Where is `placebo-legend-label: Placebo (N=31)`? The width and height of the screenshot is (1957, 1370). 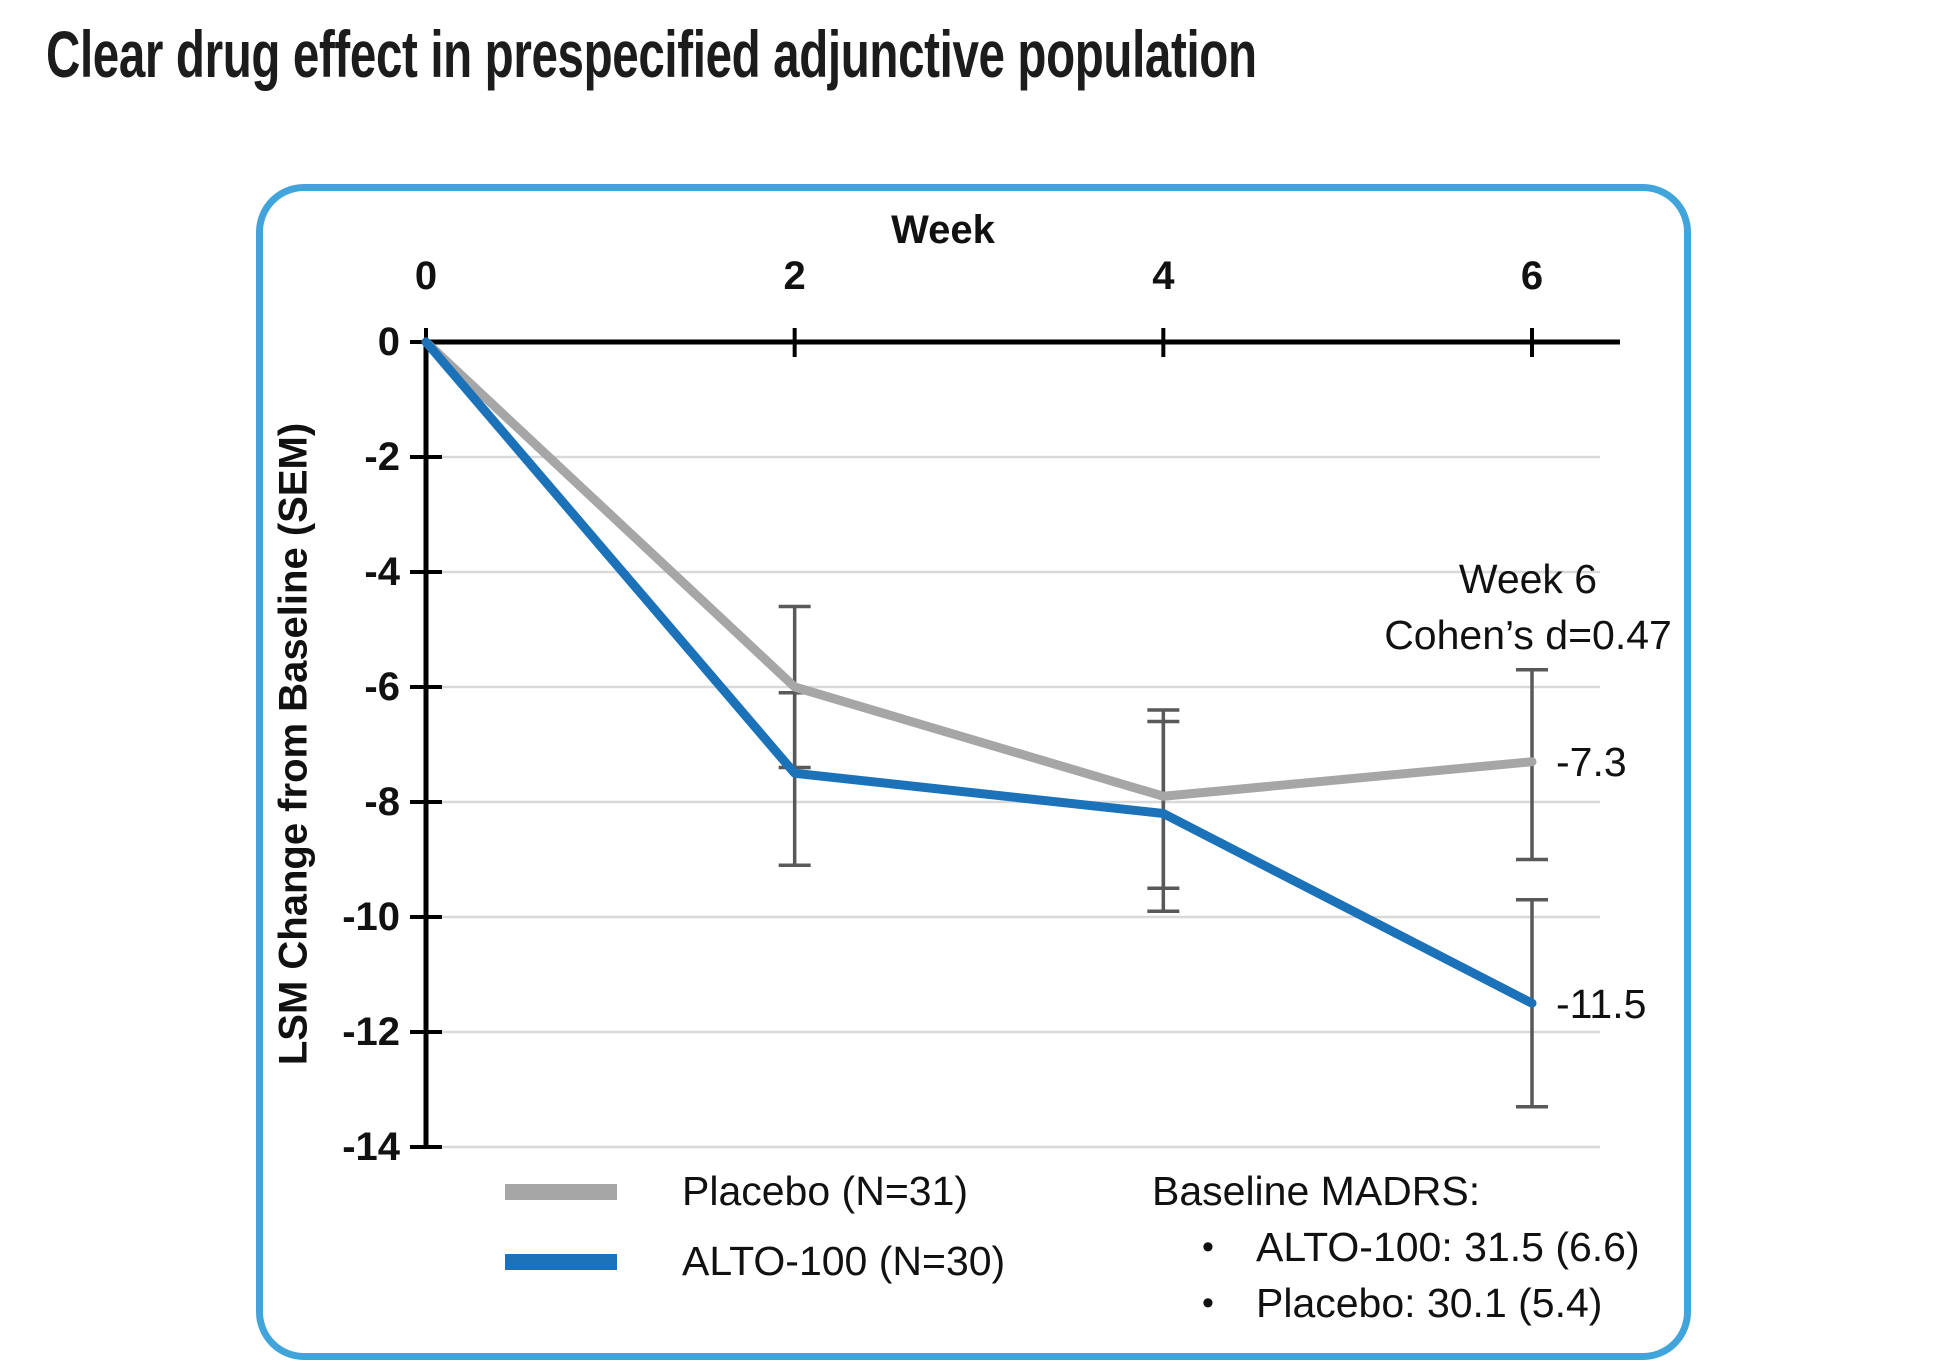
placebo-legend-label: Placebo (N=31) is located at coordinates (825, 1191).